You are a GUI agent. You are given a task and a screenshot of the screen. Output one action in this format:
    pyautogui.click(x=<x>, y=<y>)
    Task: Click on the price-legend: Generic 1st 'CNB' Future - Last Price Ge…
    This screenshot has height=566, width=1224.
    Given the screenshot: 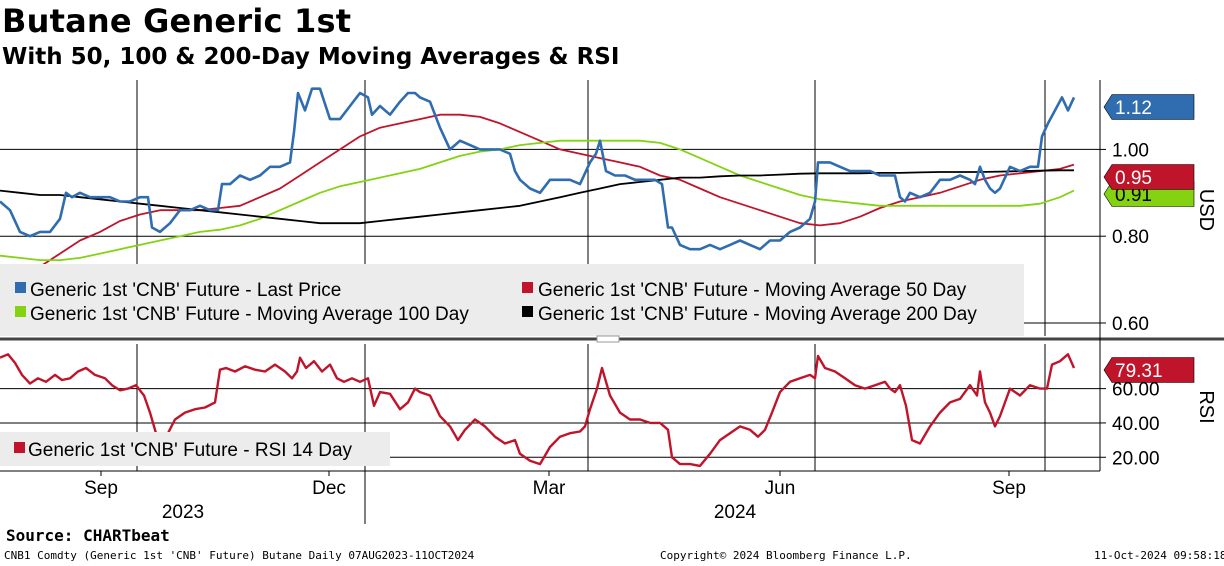 What is the action you would take?
    pyautogui.click(x=512, y=300)
    